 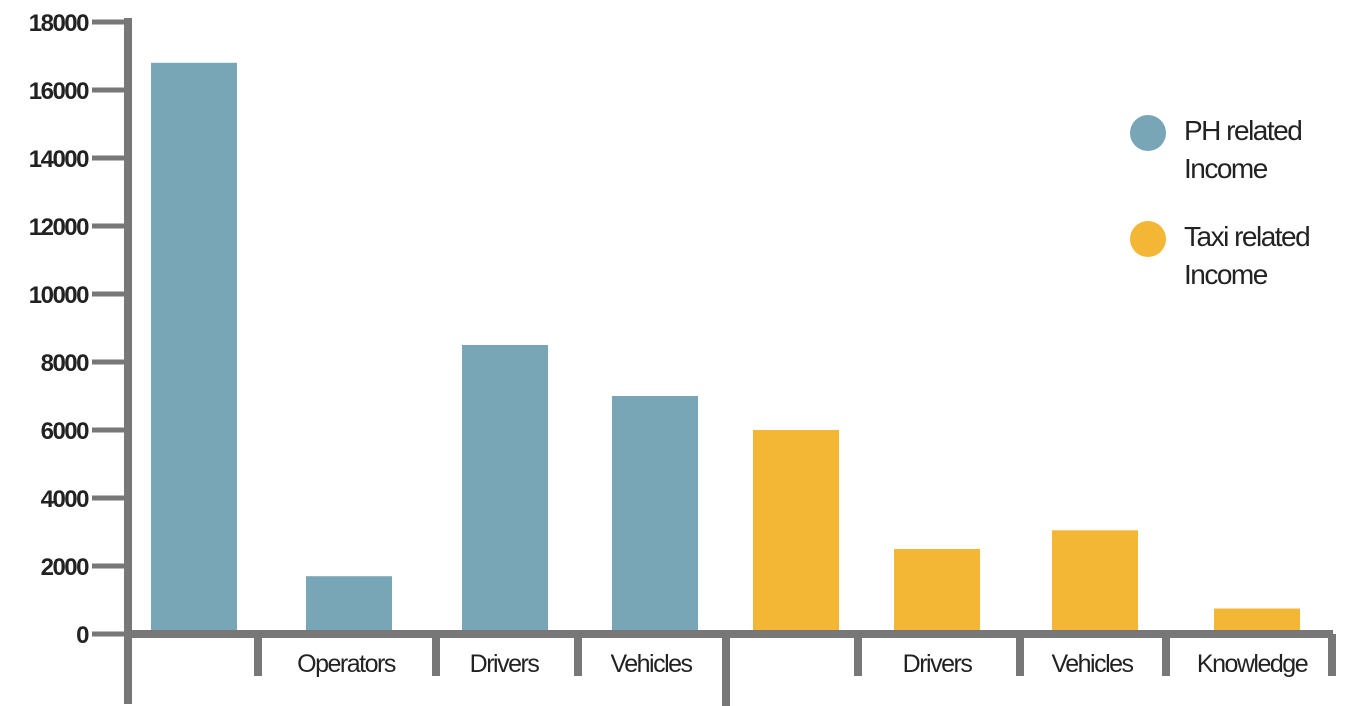 I want to click on x-tick-label-3: Vehicles, so click(x=651, y=664).